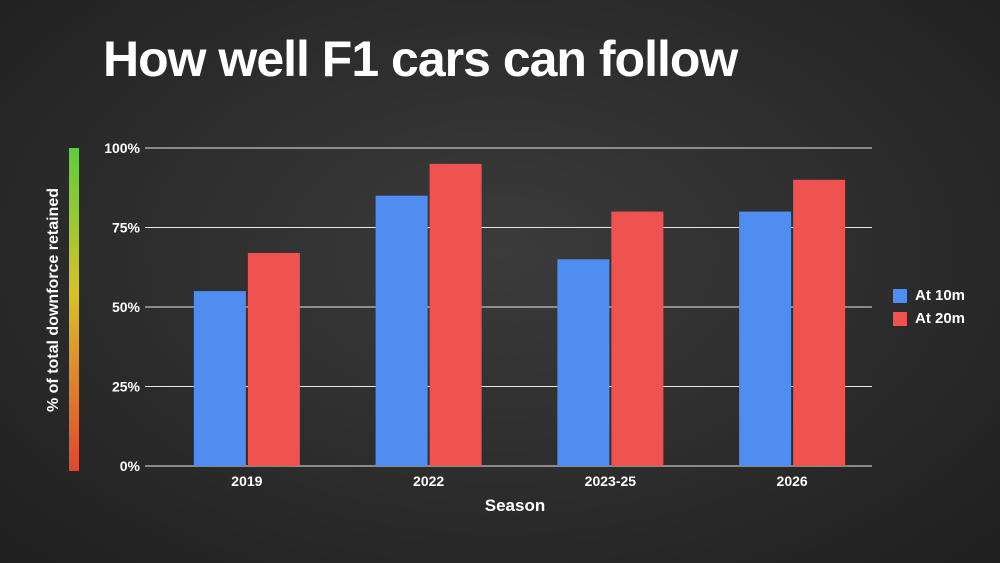  Describe the element at coordinates (246, 481) in the screenshot. I see `x-tick-label: 2019` at that location.